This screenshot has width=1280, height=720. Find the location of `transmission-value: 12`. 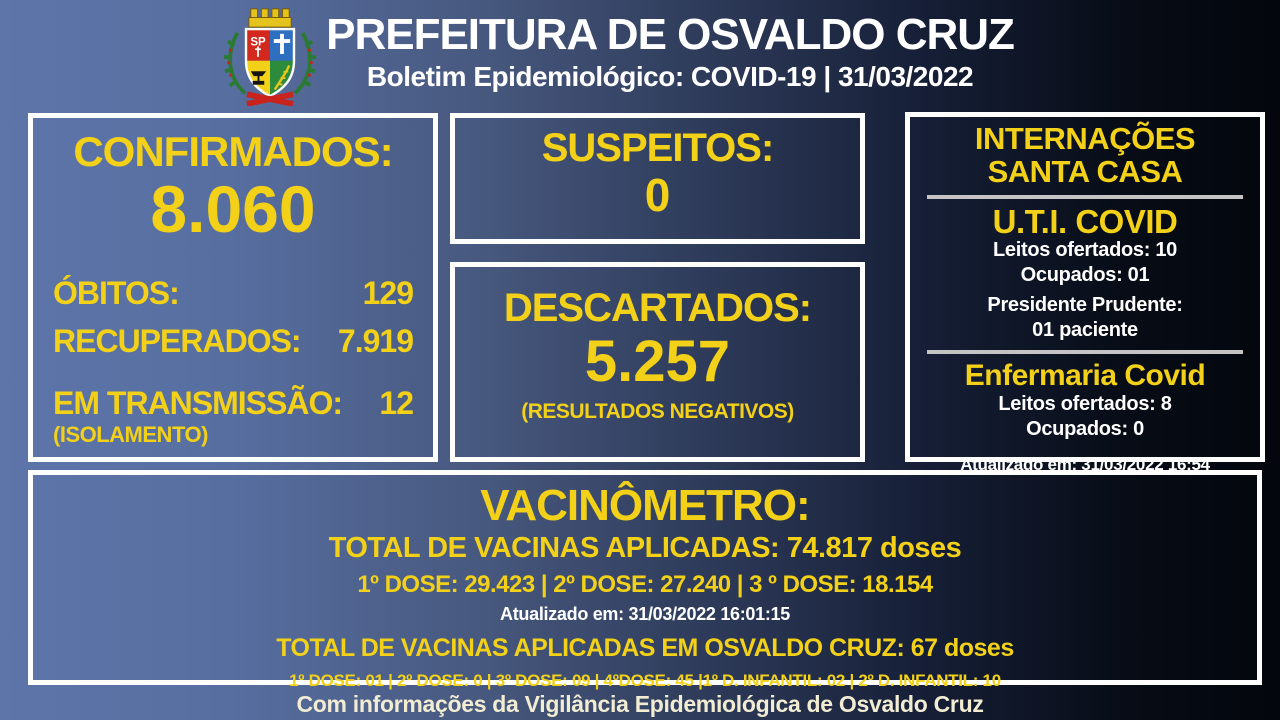

transmission-value: 12 is located at coordinates (396, 403).